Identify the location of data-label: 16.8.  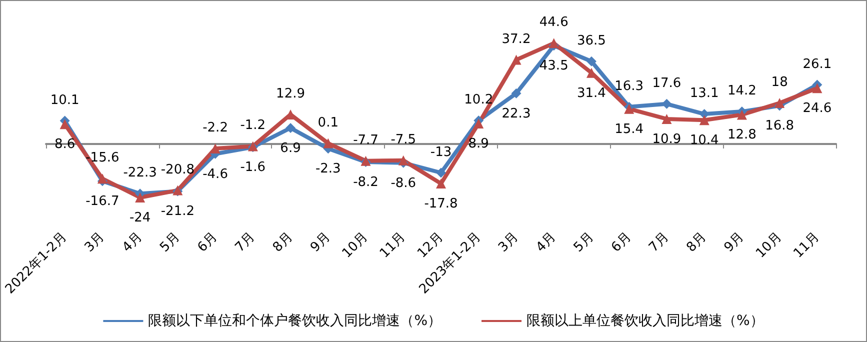
(779, 126).